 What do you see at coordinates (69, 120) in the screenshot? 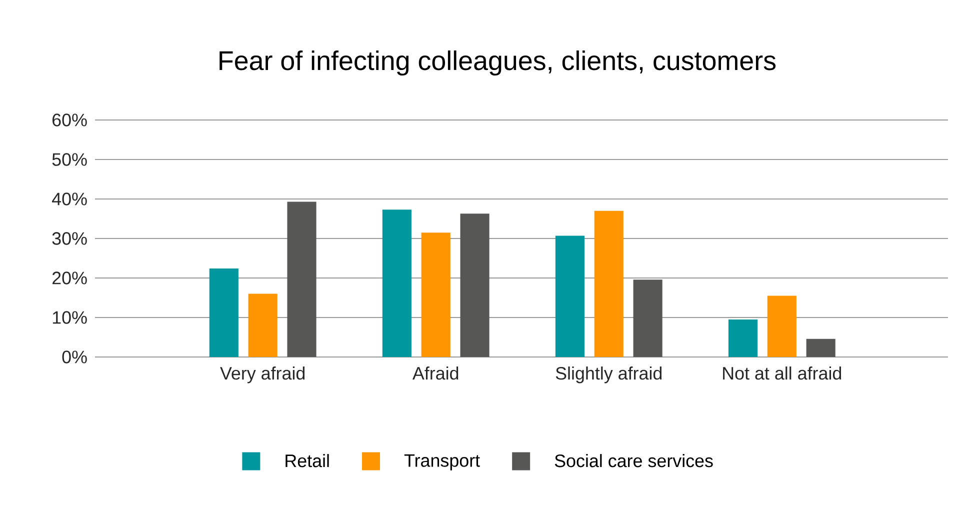
I see `y-tick-label: 60%` at bounding box center [69, 120].